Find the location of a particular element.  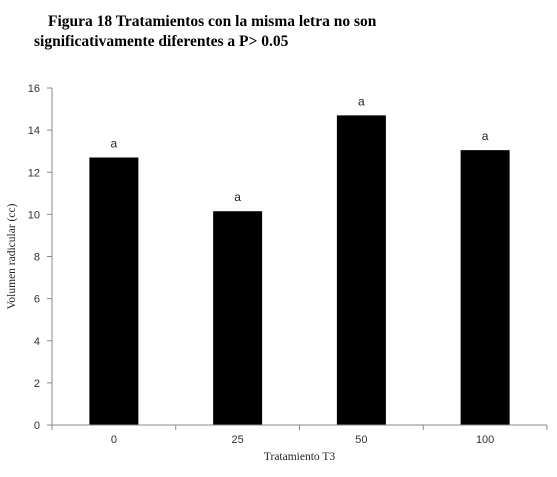

x-tick-label: 100 is located at coordinates (485, 440).